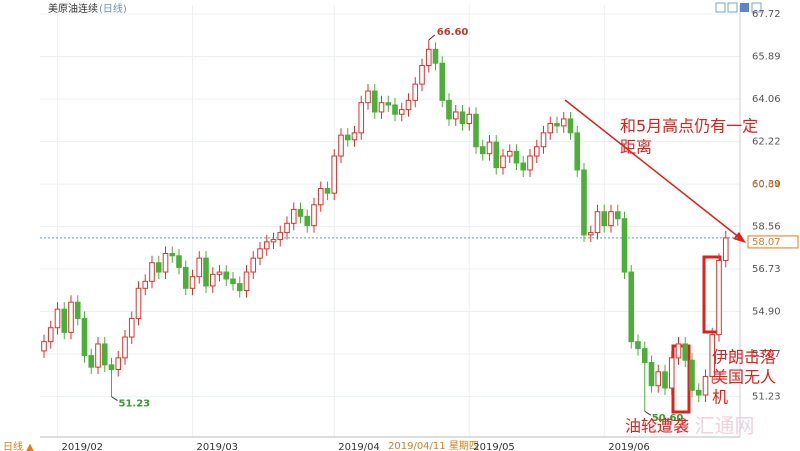 The width and height of the screenshot is (800, 451). I want to click on y-tick-label: 64.06, so click(766, 99).